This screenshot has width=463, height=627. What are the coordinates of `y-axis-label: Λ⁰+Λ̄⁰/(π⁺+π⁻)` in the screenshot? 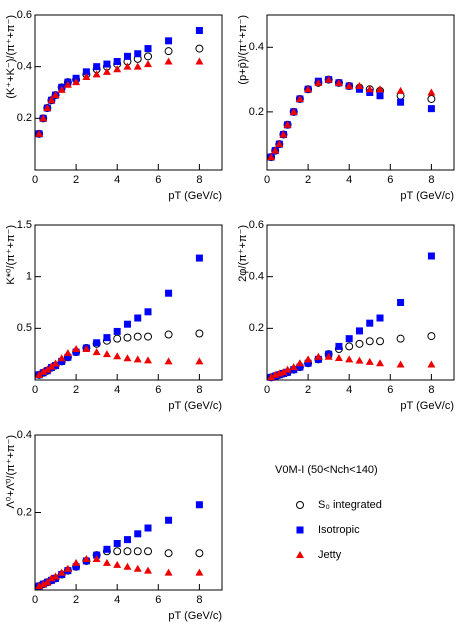 It's located at (11, 472).